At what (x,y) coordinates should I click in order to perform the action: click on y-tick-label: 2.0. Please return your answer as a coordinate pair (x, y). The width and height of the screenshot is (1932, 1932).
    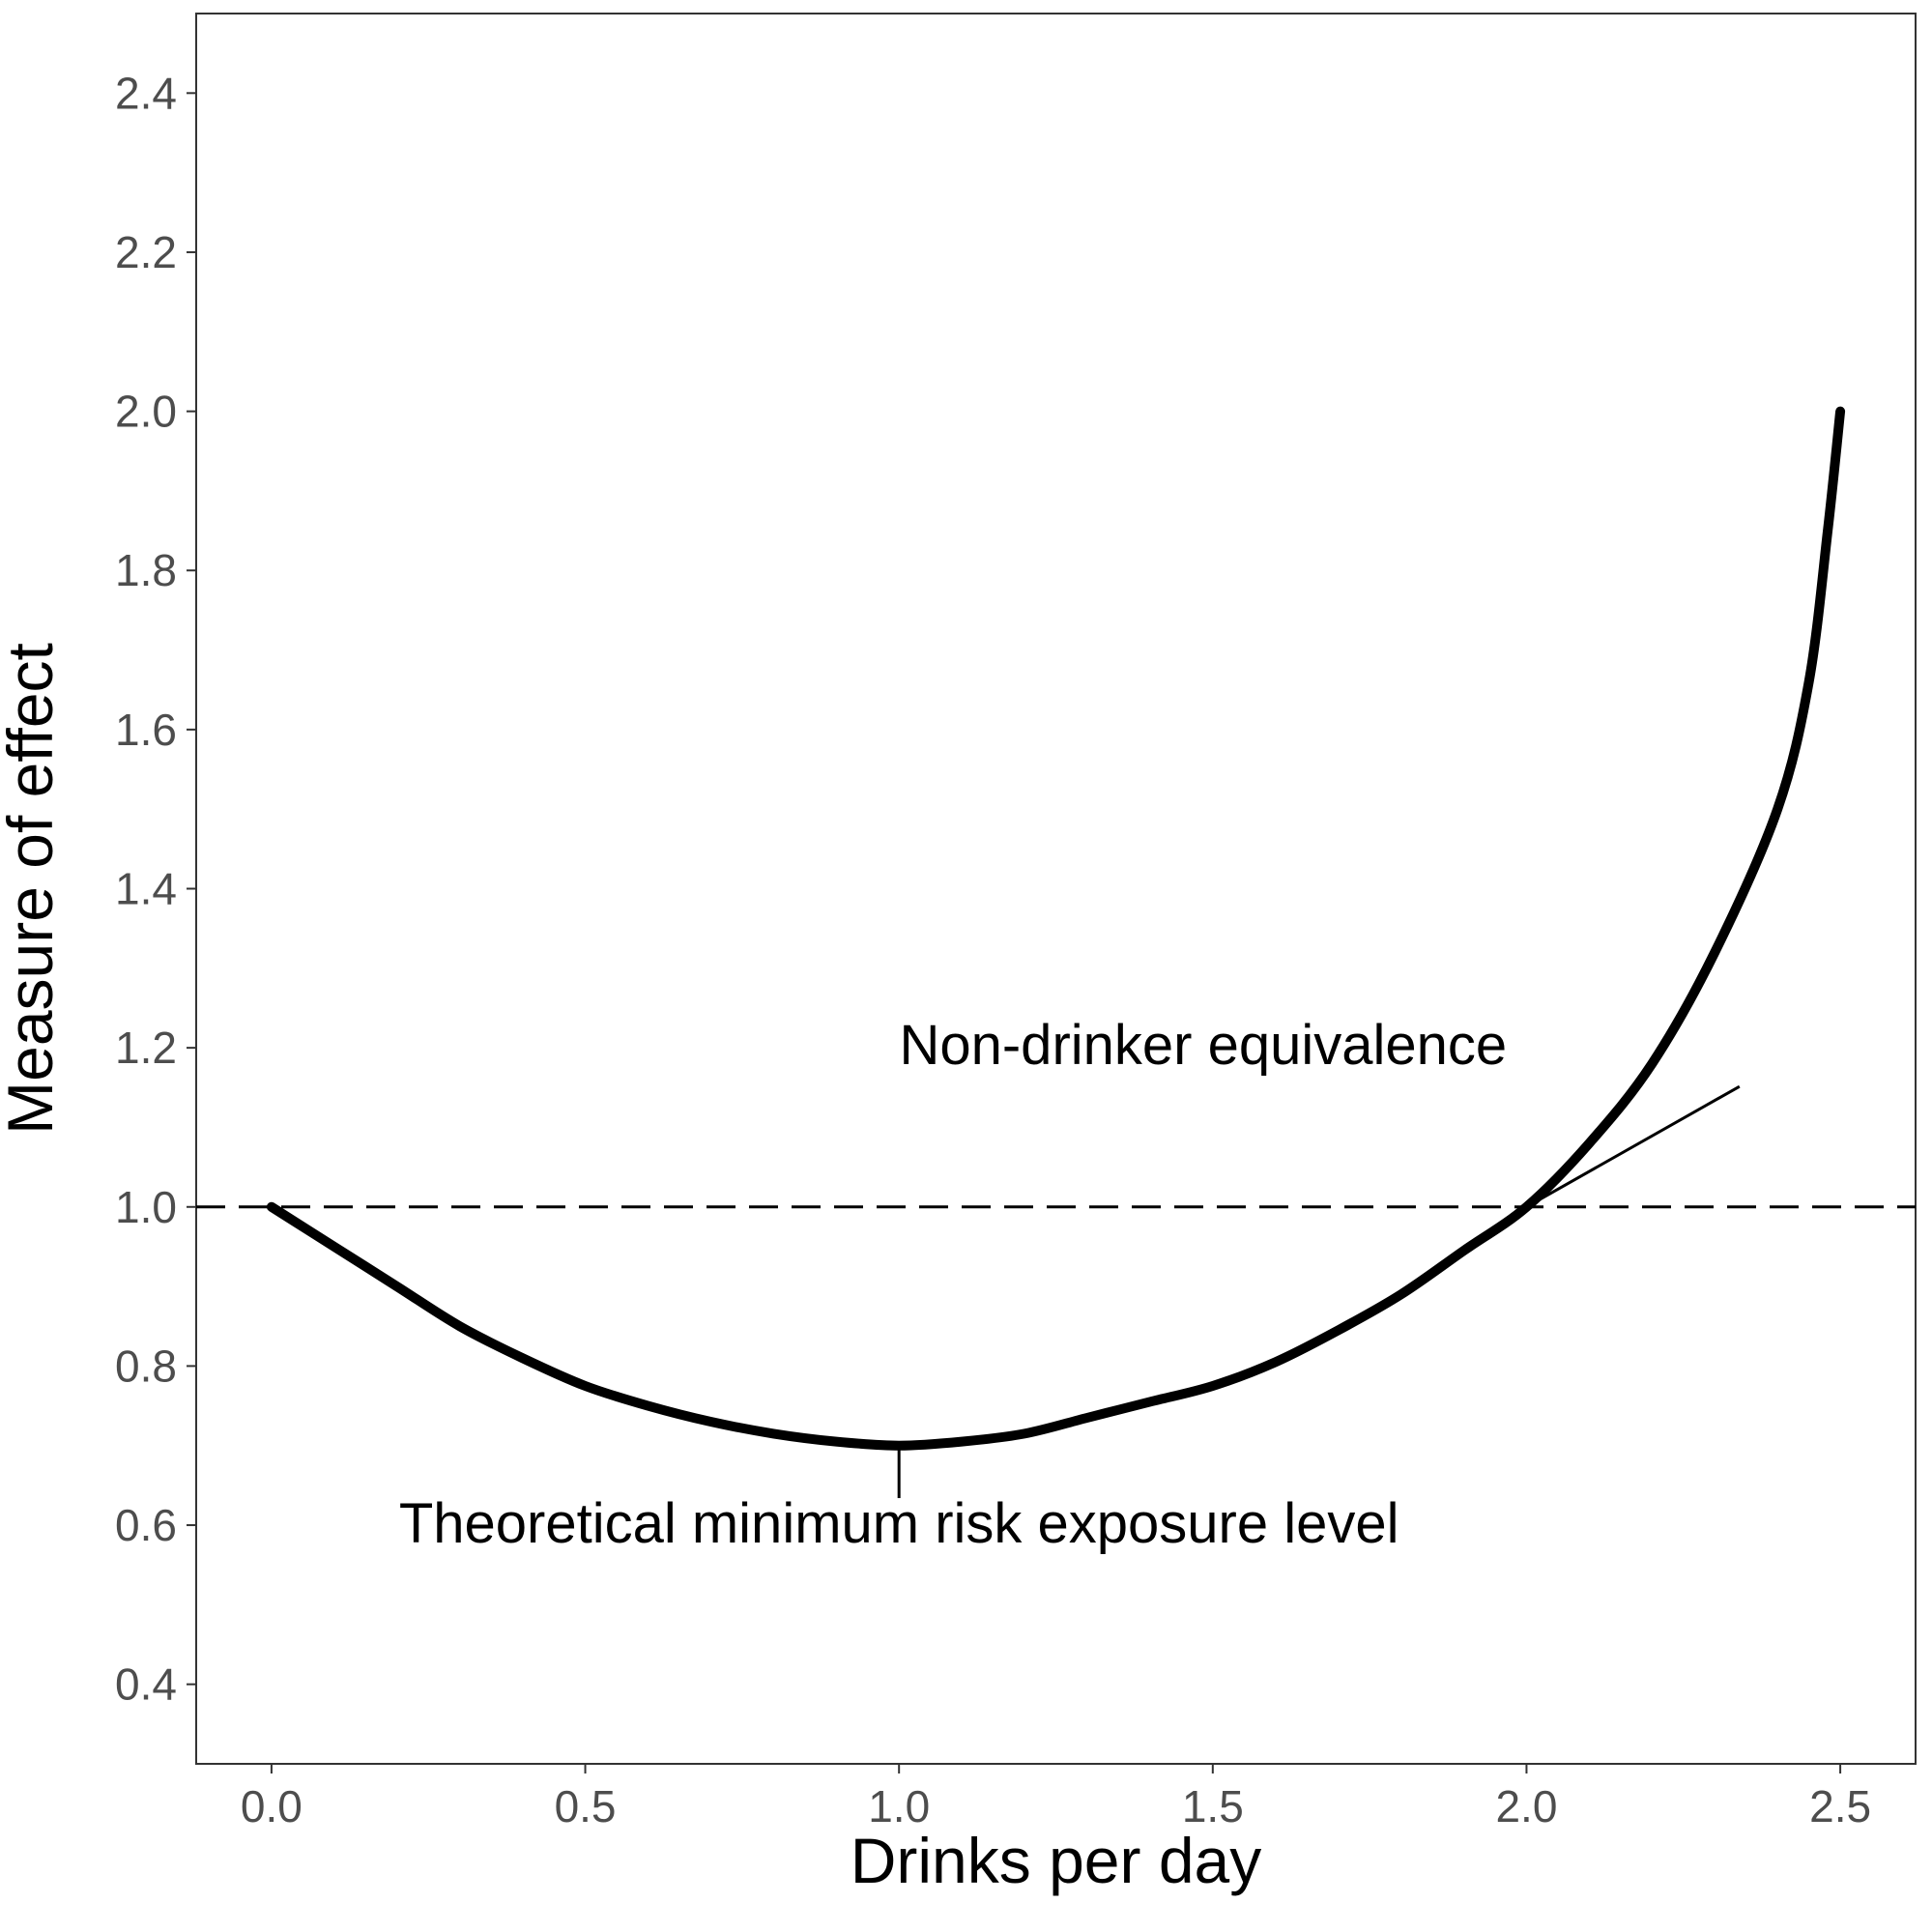
    Looking at the image, I should click on (146, 412).